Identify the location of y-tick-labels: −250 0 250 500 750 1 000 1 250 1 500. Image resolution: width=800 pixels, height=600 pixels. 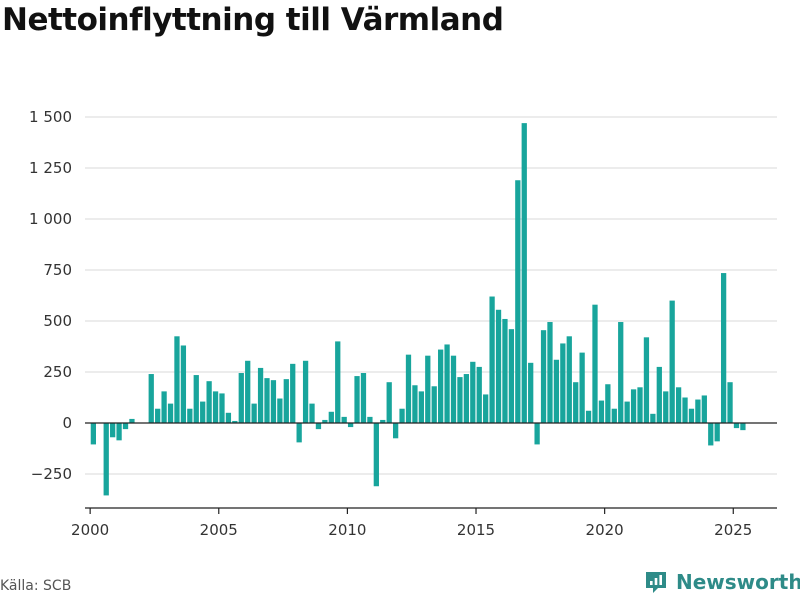
(50, 295).